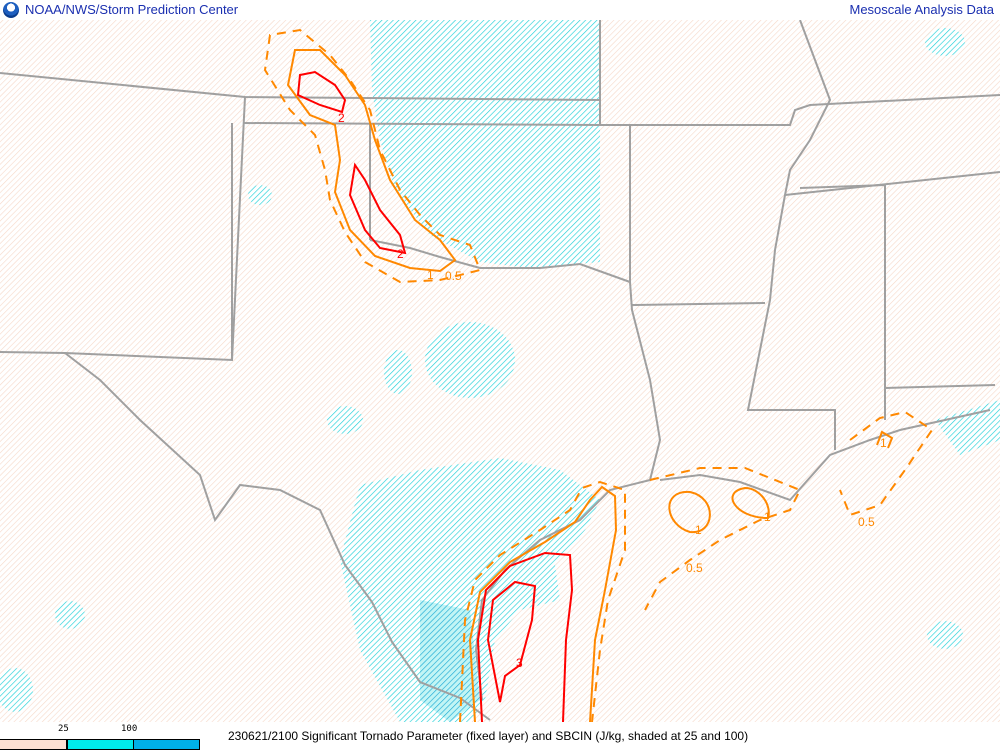 This screenshot has width=1000, height=750. Describe the element at coordinates (921, 9) in the screenshot. I see `product-title: Mesoscale Analysis Data` at that location.